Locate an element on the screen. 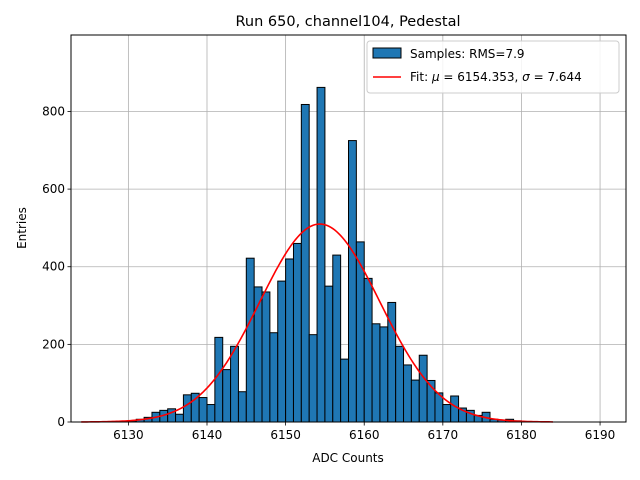 The height and width of the screenshot is (480, 640). chart-title: Run 650, channel104, Pedestal is located at coordinates (347, 22).